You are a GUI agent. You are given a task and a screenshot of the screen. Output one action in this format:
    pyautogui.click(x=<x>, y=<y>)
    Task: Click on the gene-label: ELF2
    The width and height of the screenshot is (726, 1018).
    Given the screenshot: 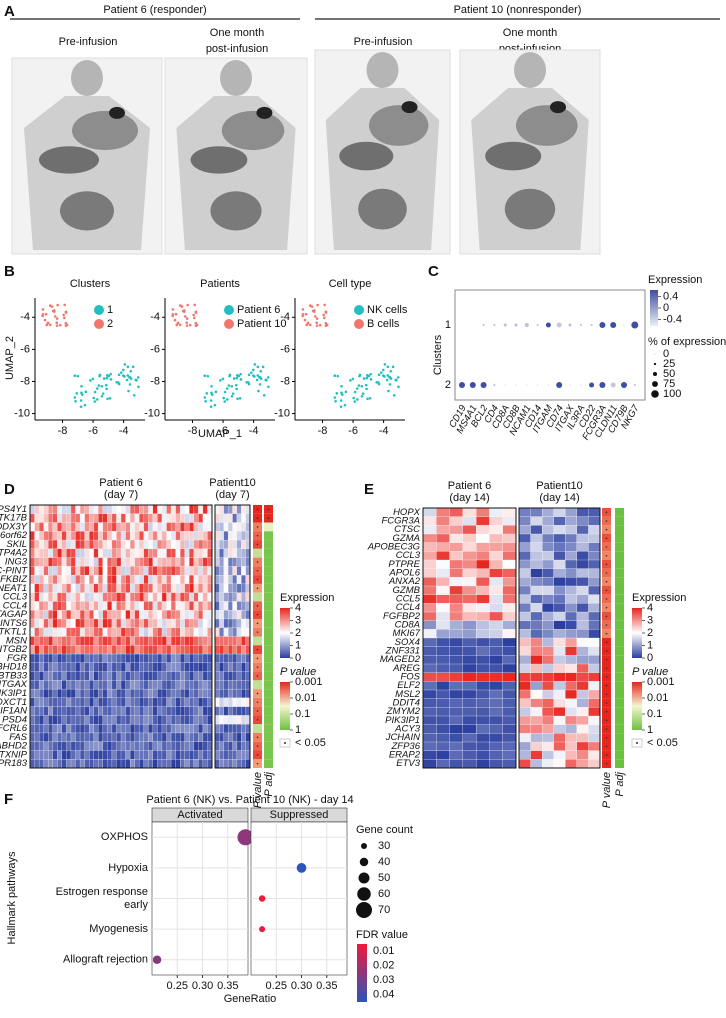 What is the action you would take?
    pyautogui.click(x=408, y=685)
    